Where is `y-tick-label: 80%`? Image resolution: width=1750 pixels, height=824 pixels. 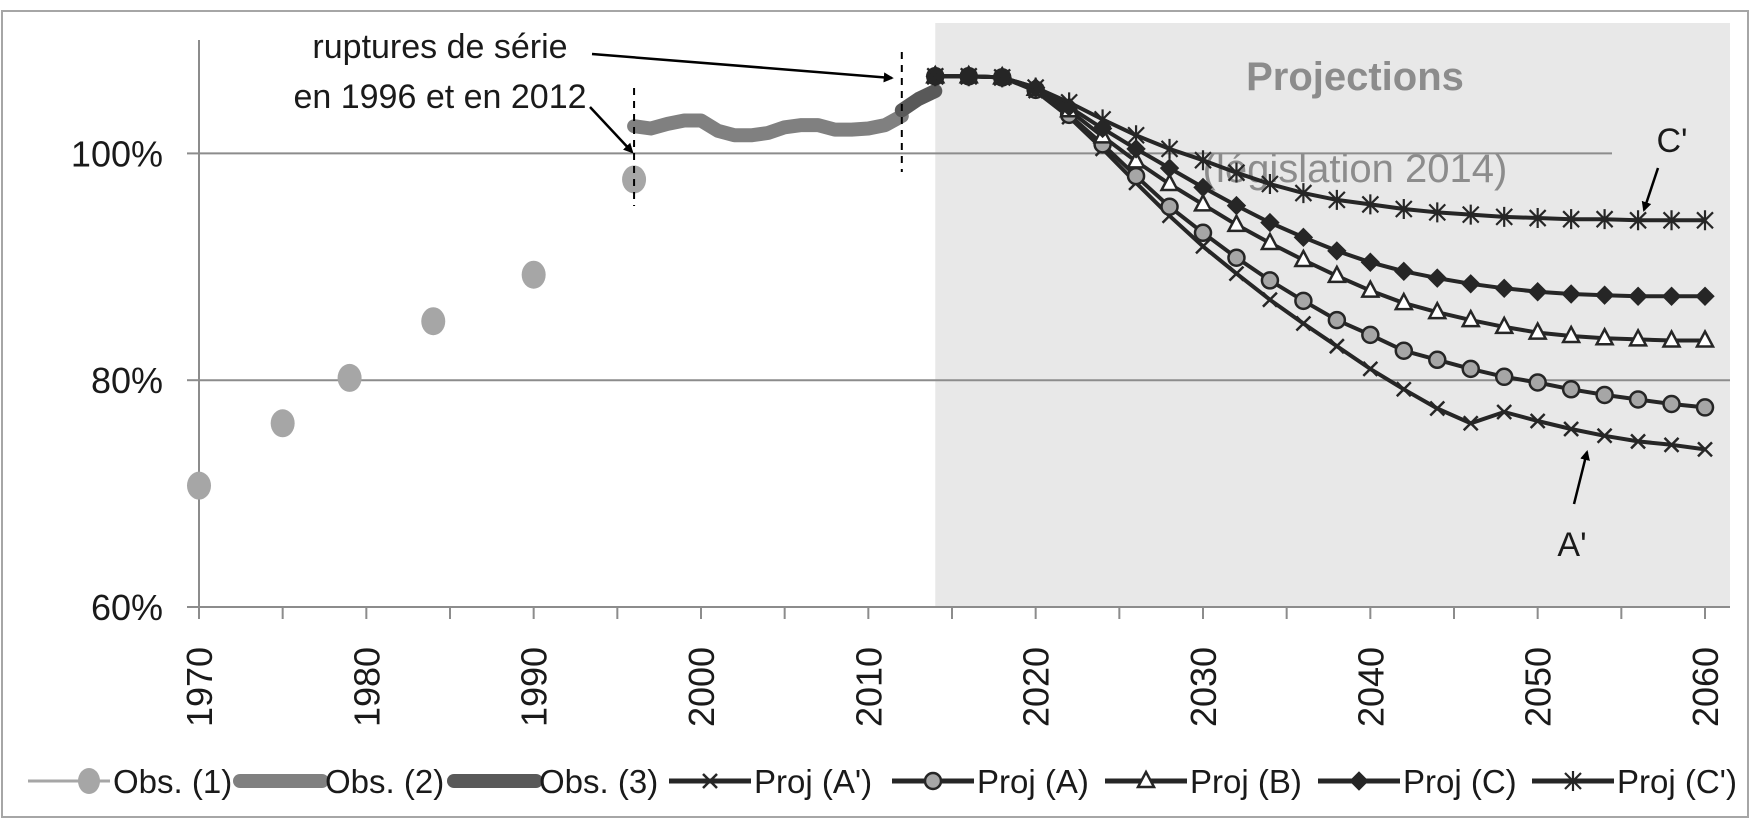 y-tick-label: 80% is located at coordinates (127, 380).